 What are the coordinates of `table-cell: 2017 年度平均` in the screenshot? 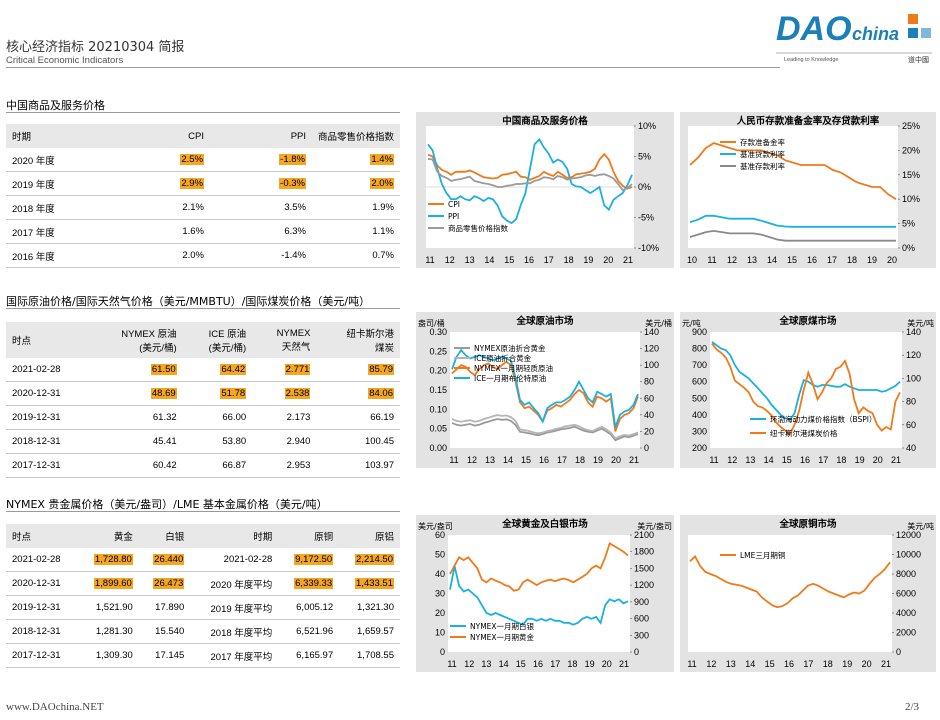 It's located at (234, 655).